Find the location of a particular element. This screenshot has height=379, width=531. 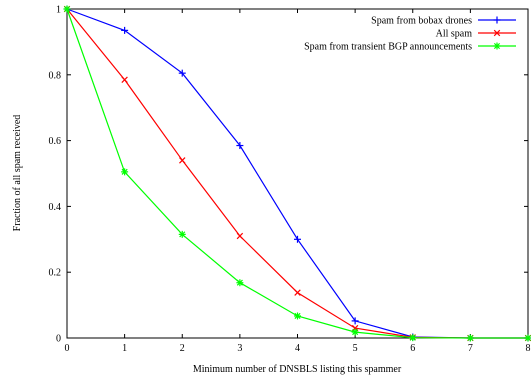

legend-item: All spam is located at coordinates (476, 34).